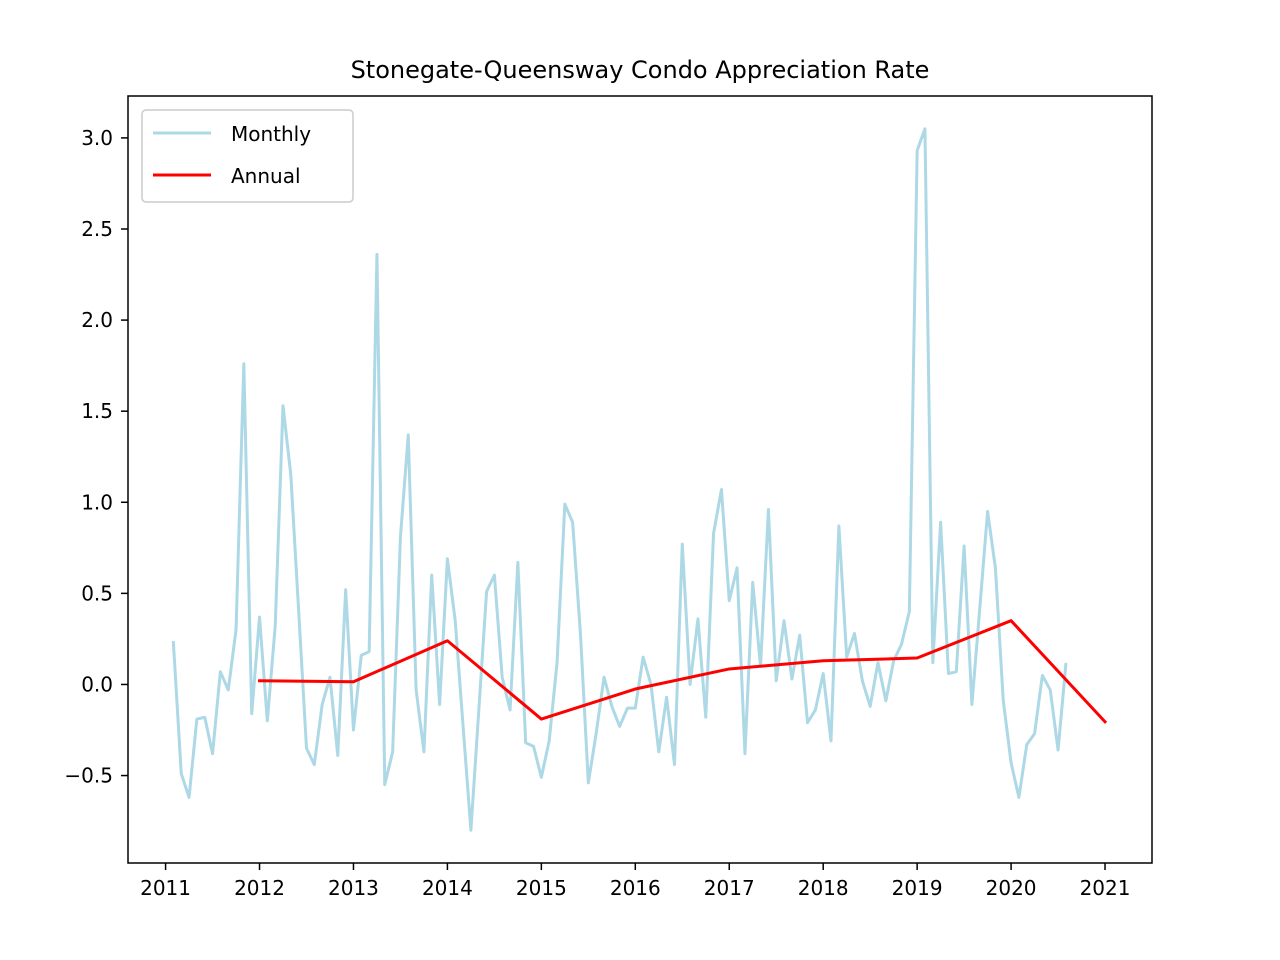 The height and width of the screenshot is (960, 1280). Describe the element at coordinates (259, 888) in the screenshot. I see `x-tick-label: 2012` at that location.